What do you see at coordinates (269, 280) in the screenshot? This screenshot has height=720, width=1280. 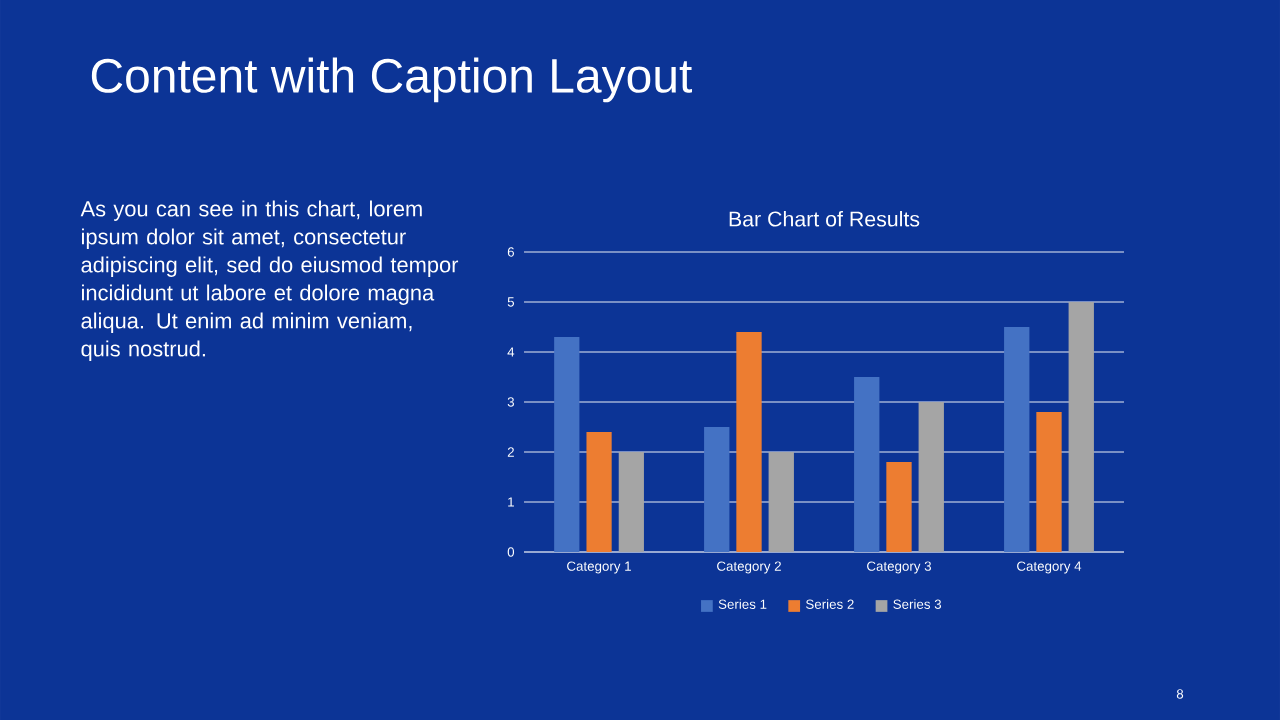 I see `text: As you can see in this chart, lorem ipsum dolor sit amet, consectetur adipiscing elit, sed do eiusmod tempor incididunt ut labore et dolore magna aliqua. Ut enim ad minim veniam, quis nostrud.` at bounding box center [269, 280].